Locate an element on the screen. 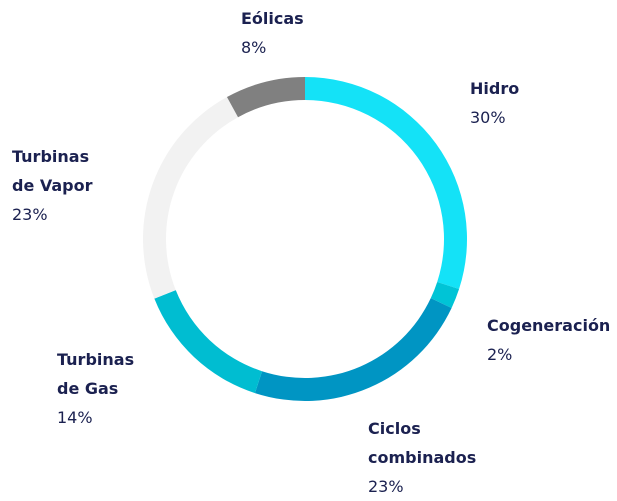  category-name: Turbinas de Vapor is located at coordinates (52, 171).